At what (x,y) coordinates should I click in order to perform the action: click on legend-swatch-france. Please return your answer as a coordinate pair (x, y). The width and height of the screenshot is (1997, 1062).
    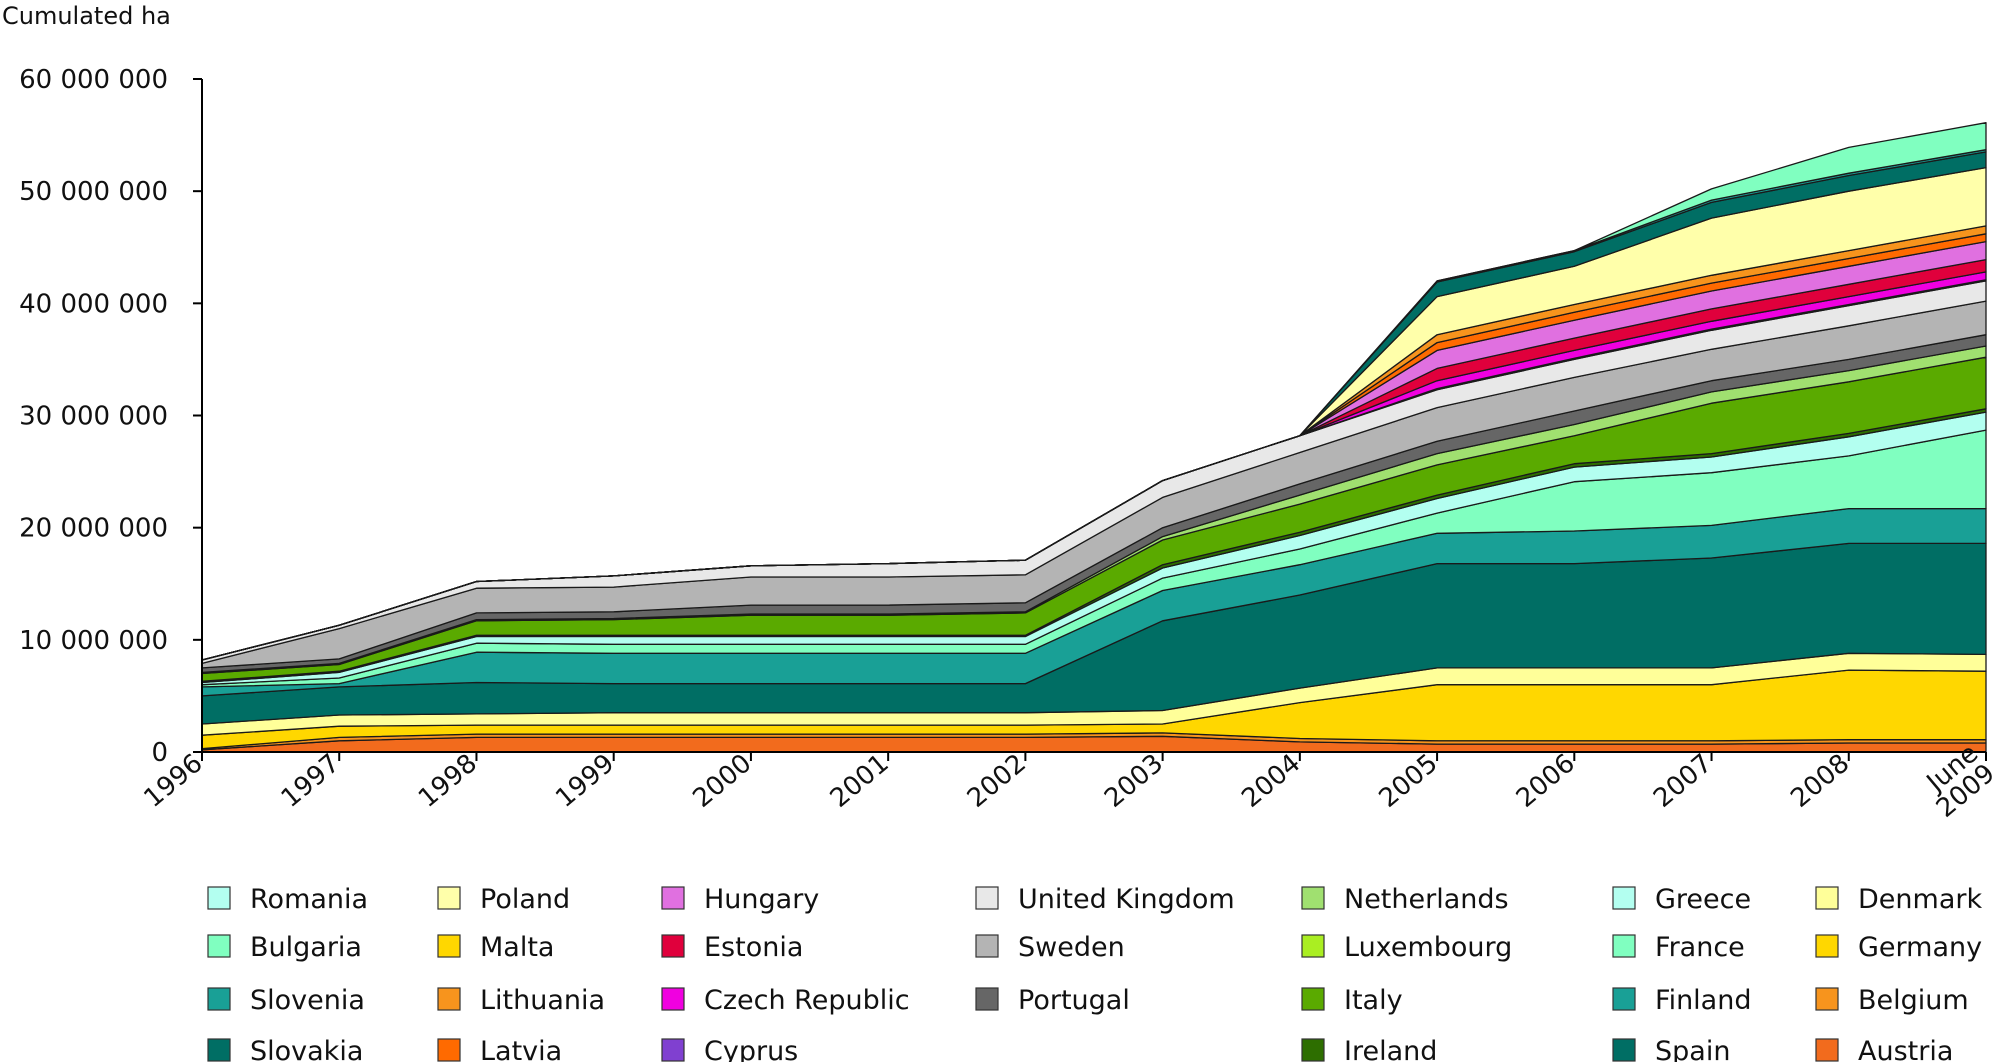
    Looking at the image, I should click on (1624, 946).